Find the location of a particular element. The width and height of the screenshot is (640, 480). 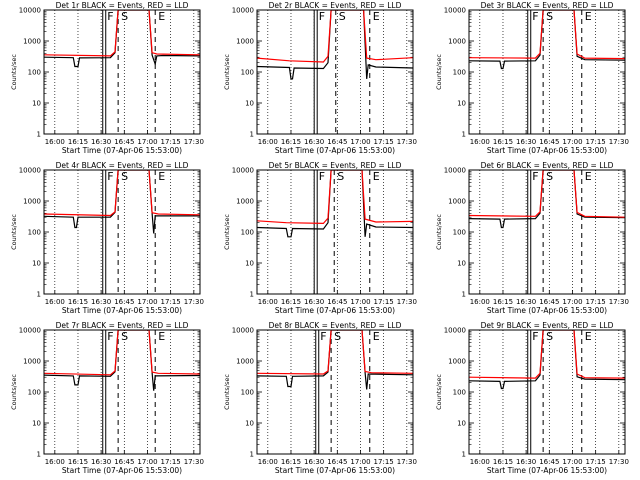

panel-title: Det 1r BLACK = Events, RED = LLD is located at coordinates (122, 5).